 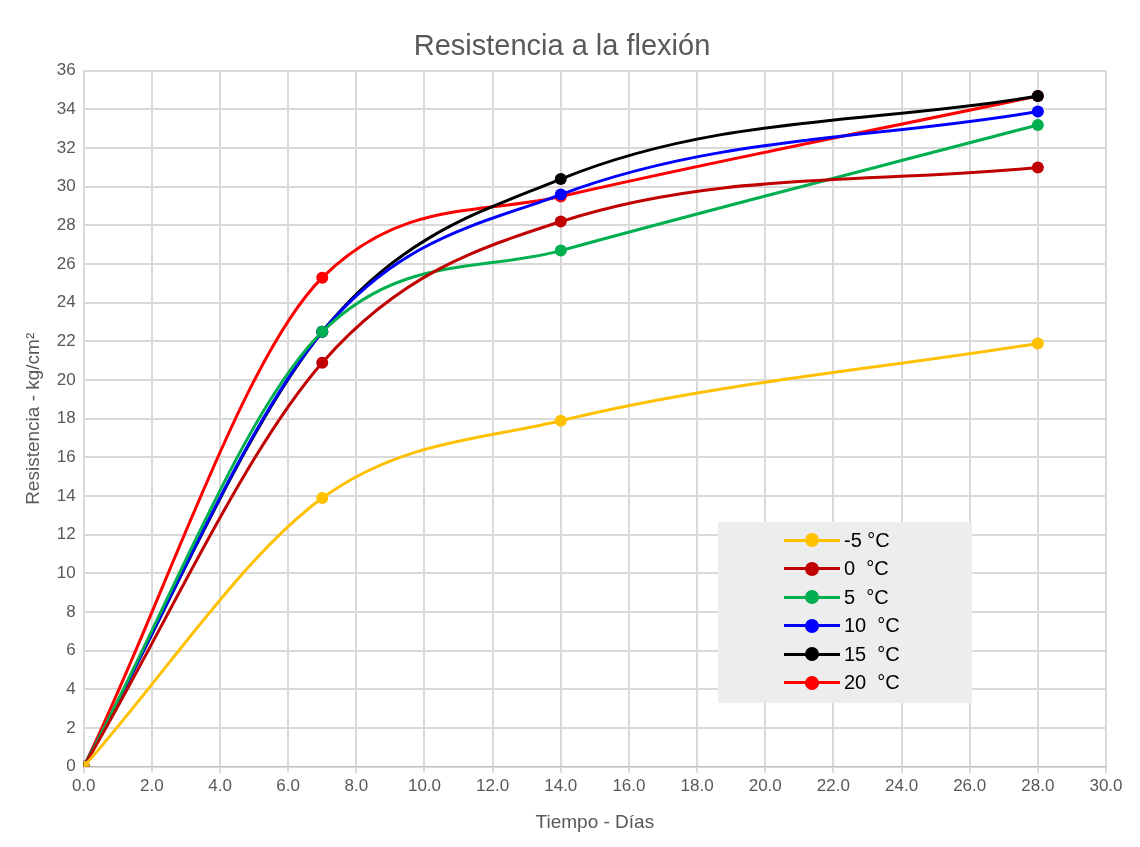 I want to click on y-tick-label: 6, so click(x=71, y=650).